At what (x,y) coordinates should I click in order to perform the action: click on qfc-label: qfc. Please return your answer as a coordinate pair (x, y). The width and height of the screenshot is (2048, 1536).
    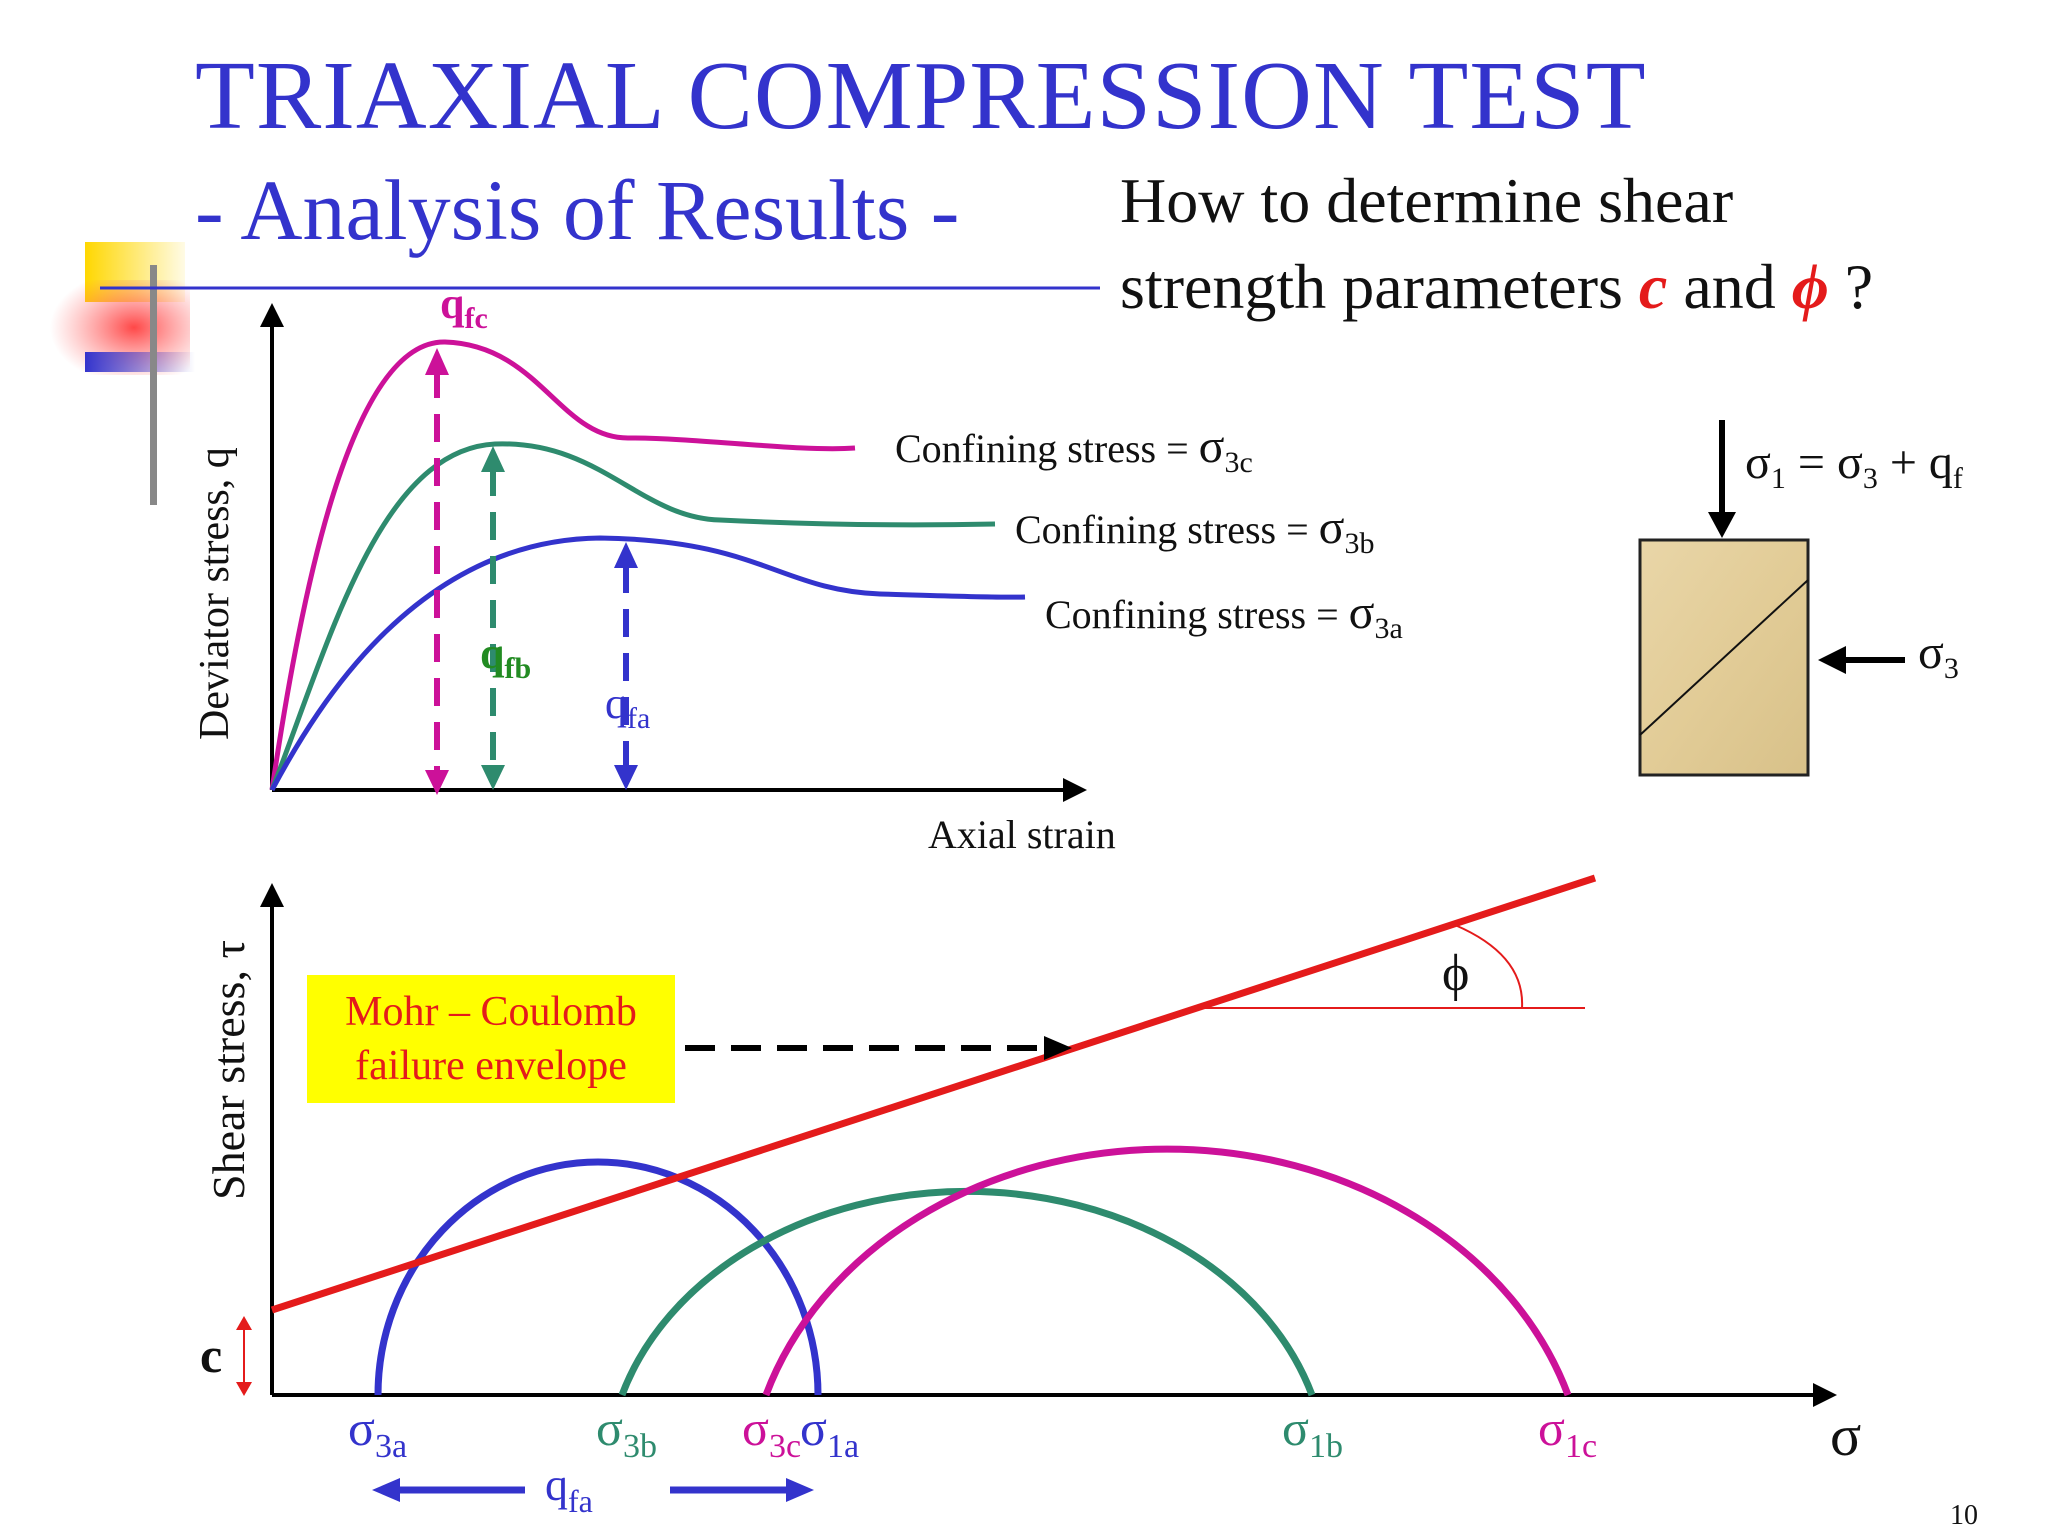
    Looking at the image, I should click on (464, 307).